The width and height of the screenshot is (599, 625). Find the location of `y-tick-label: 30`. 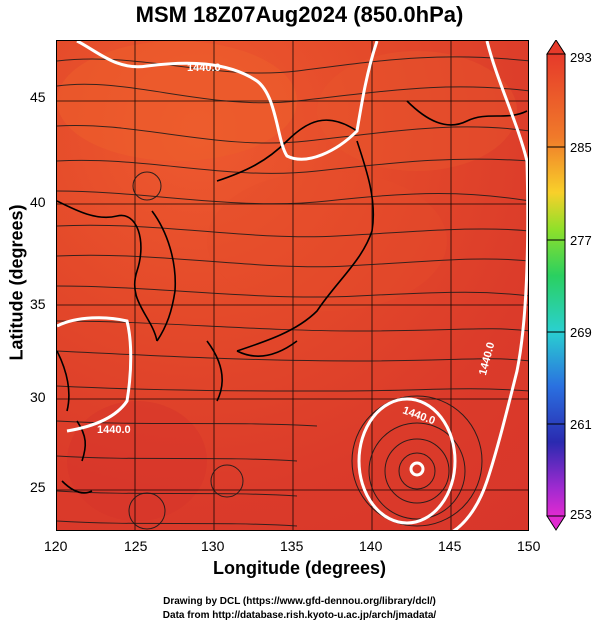

y-tick-label: 30 is located at coordinates (38, 397).